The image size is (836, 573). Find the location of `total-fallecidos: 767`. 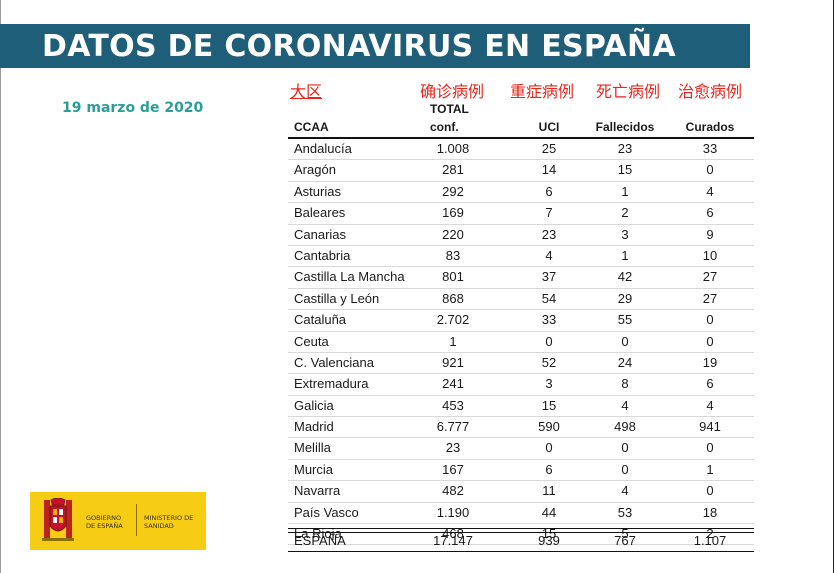

total-fallecidos: 767 is located at coordinates (625, 540).